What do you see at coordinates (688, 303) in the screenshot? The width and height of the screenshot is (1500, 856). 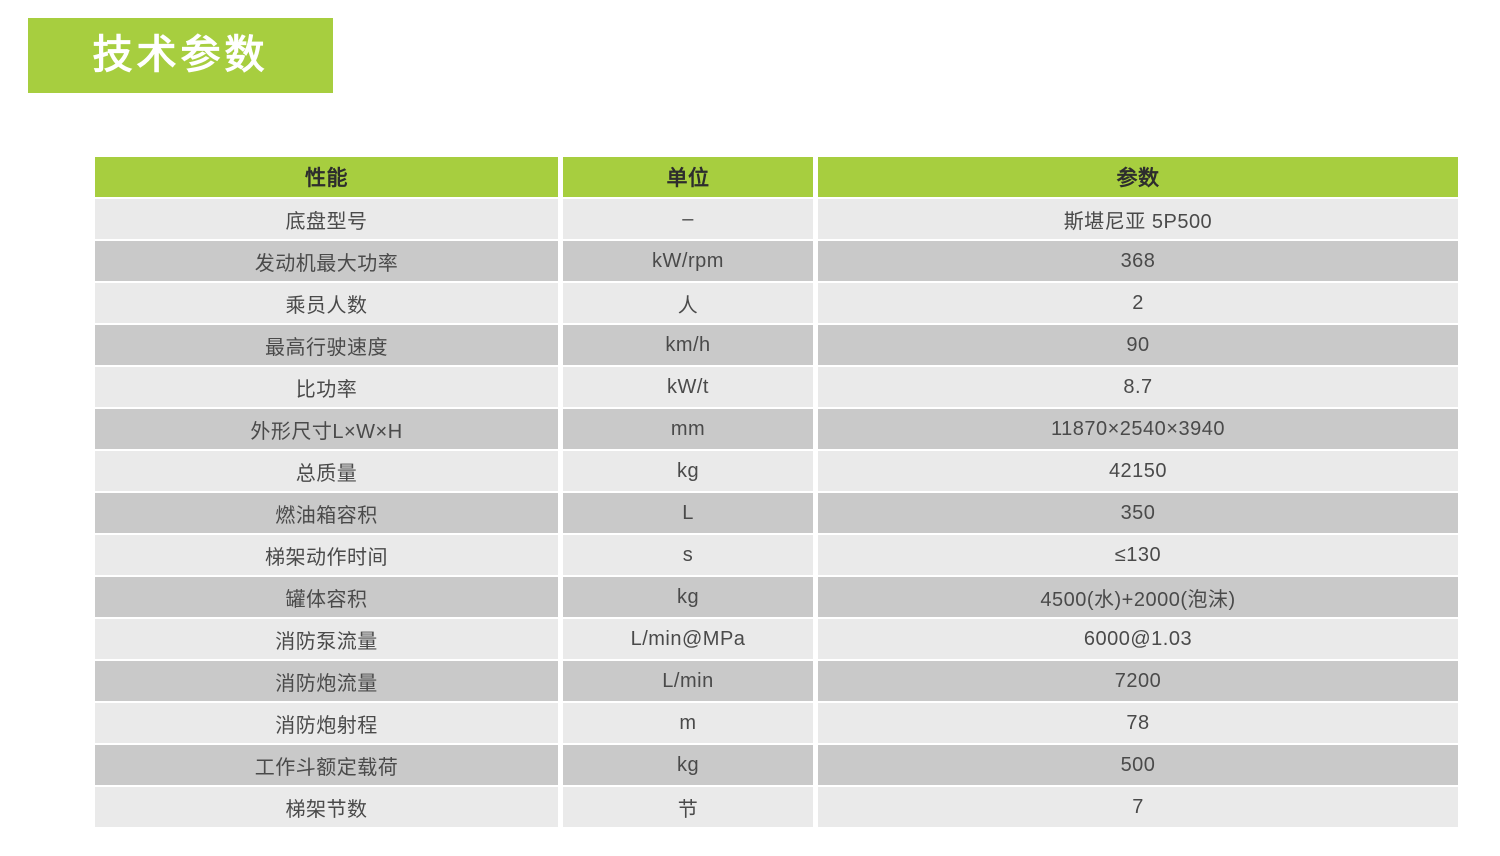 I see `cell-unit: 人` at bounding box center [688, 303].